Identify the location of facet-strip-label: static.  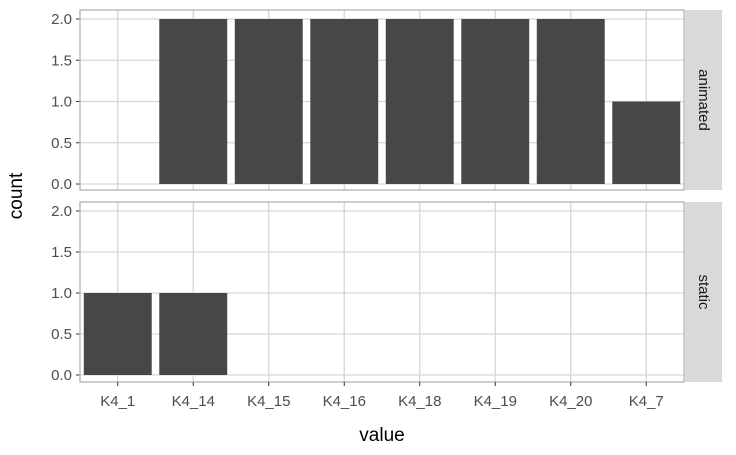
(703, 292).